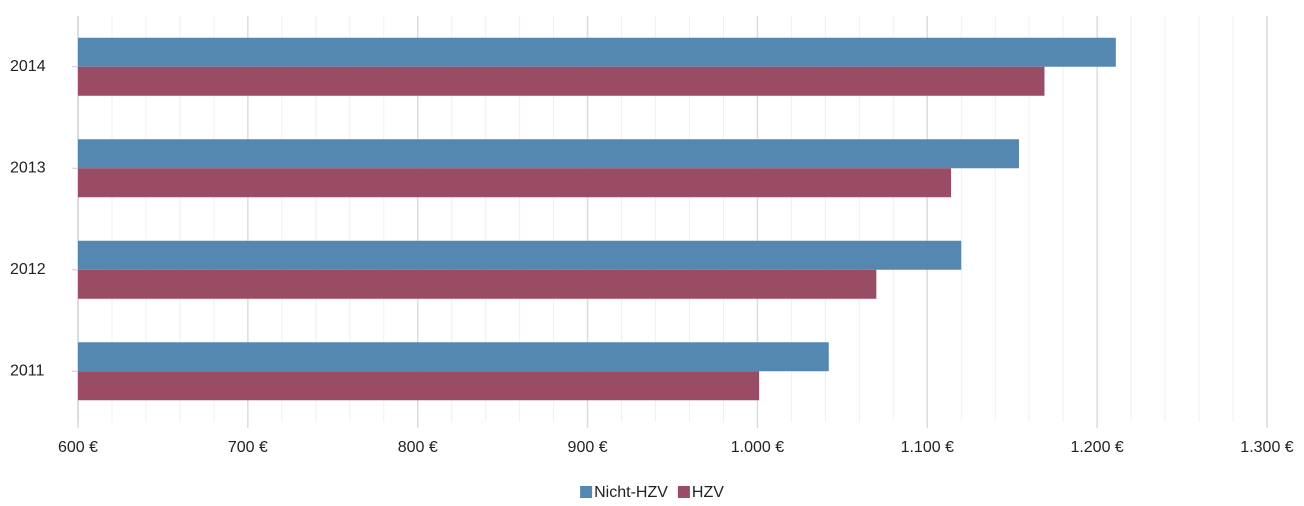 The image size is (1304, 506). What do you see at coordinates (927, 447) in the screenshot?
I see `x-tick-label: 1.100 €` at bounding box center [927, 447].